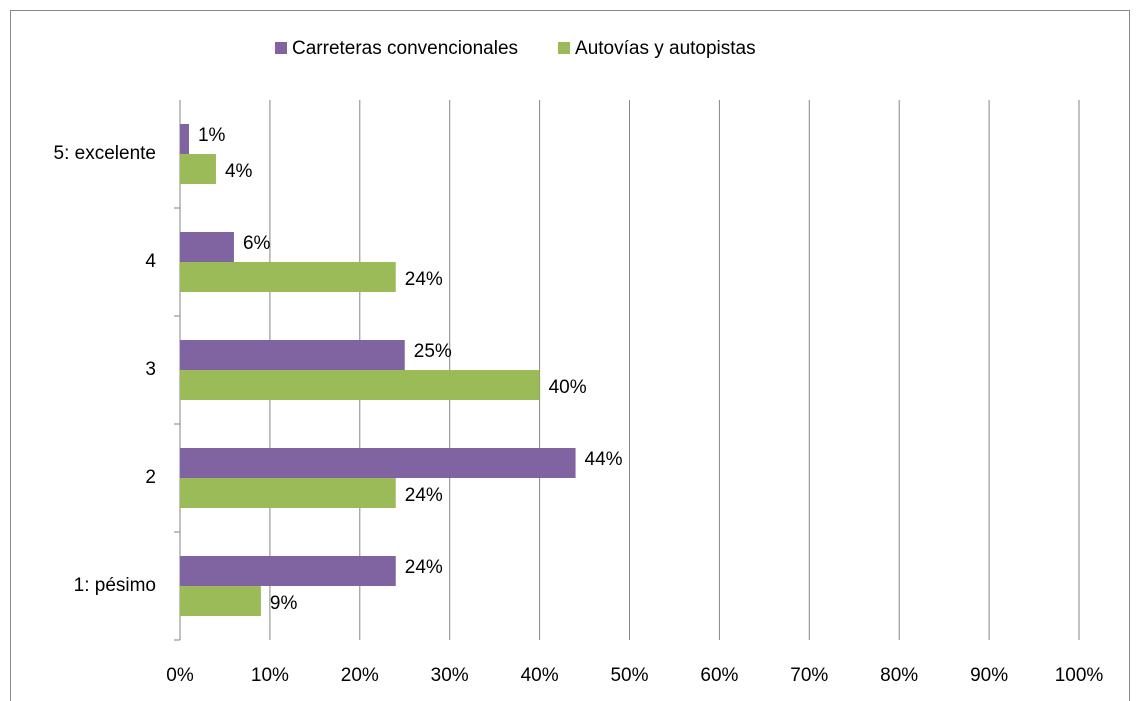 The image size is (1139, 701). I want to click on y-tick-label: 1: pésimo, so click(115, 585).